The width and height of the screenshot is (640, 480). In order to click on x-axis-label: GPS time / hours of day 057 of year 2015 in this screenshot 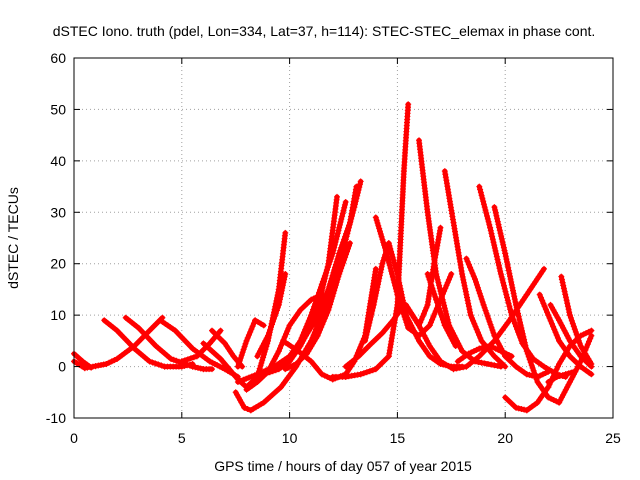, I will do `click(343, 466)`.